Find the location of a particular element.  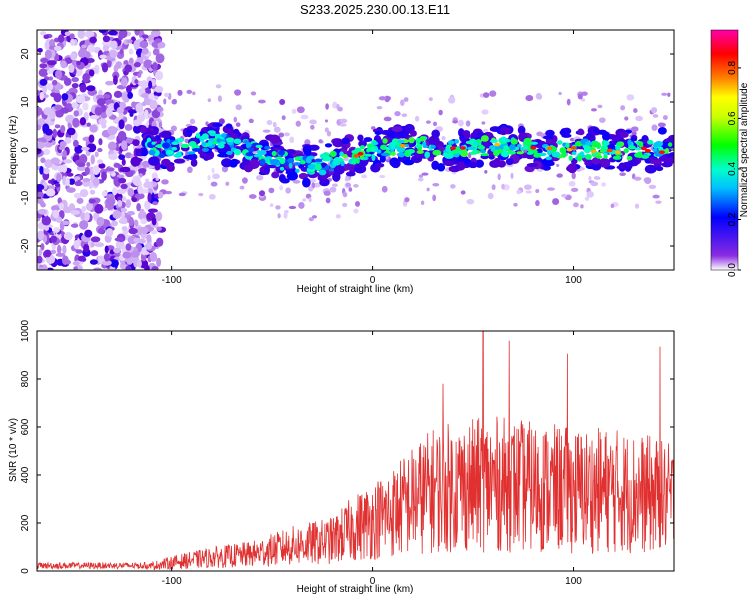

x-tick-label: -100 is located at coordinates (172, 581).